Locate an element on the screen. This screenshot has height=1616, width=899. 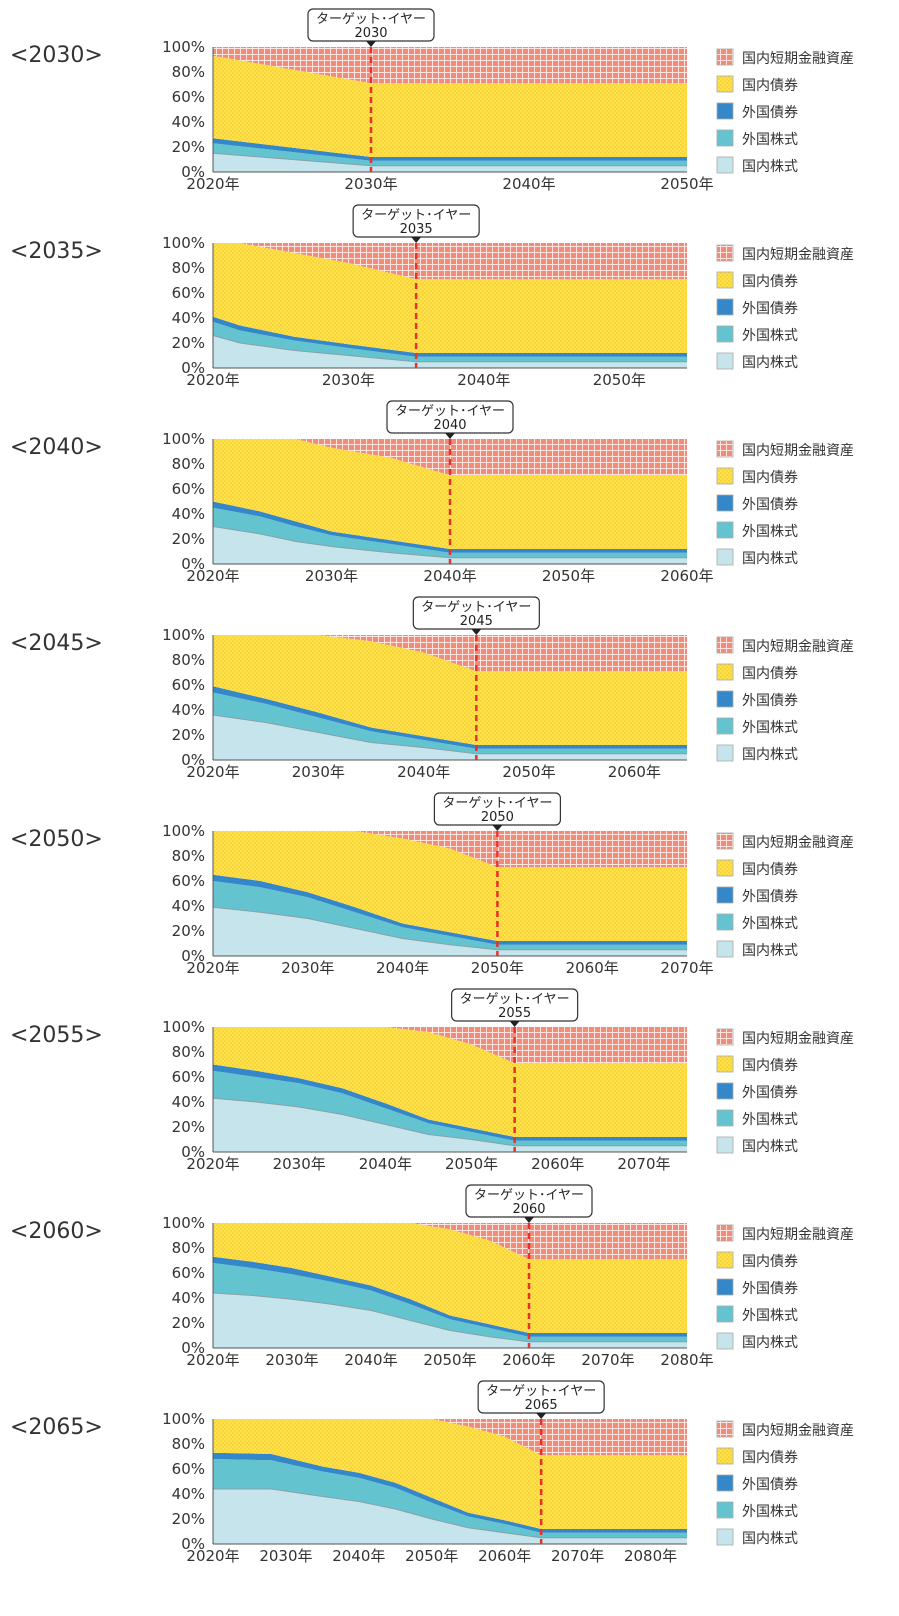
target-callout-year: 2030 is located at coordinates (370, 33).